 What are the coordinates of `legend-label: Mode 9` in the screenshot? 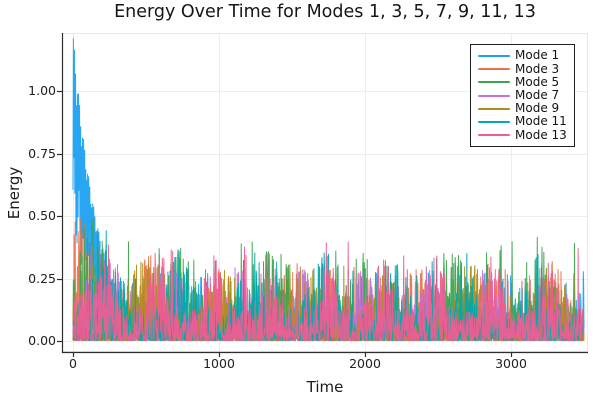 It's located at (537, 108).